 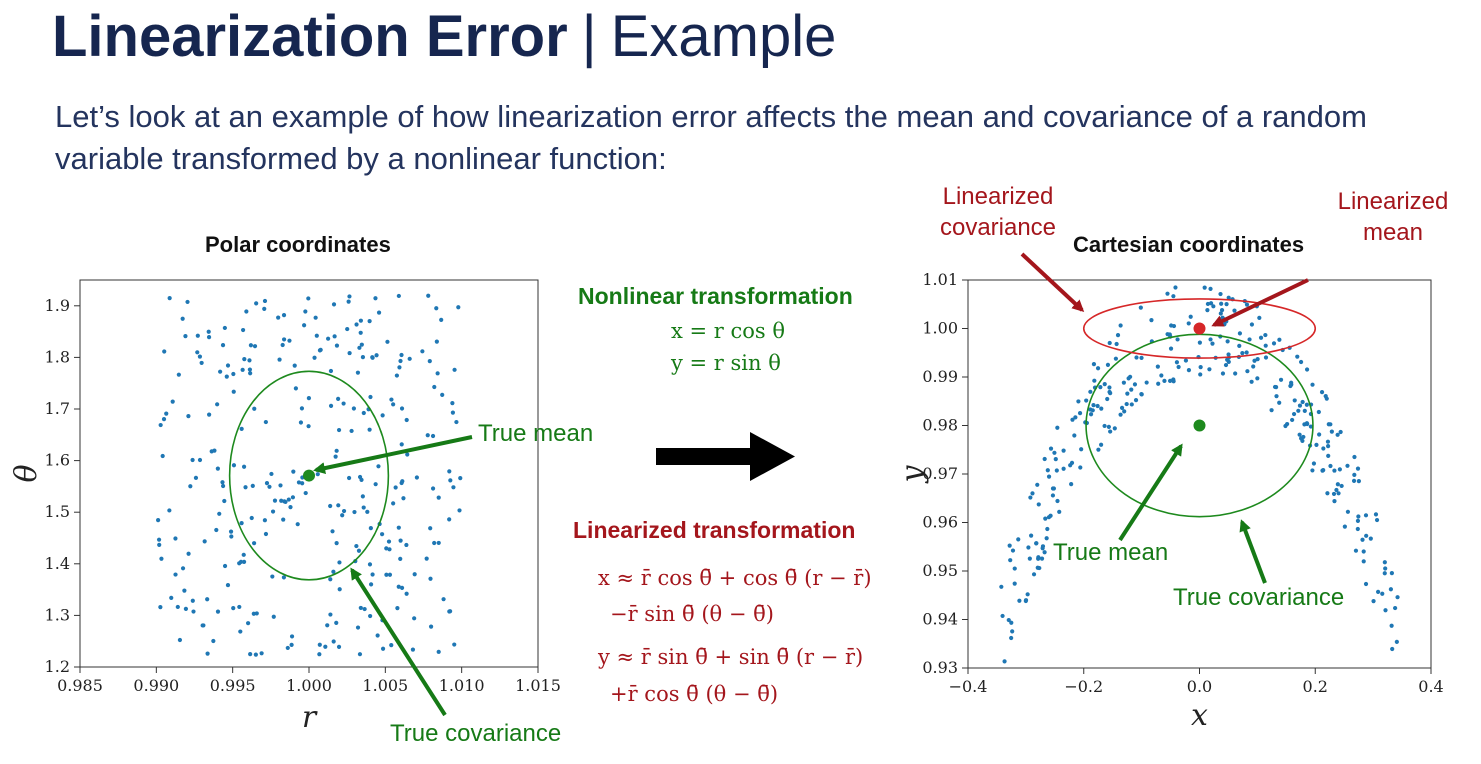 What do you see at coordinates (728, 331) in the screenshot?
I see `nonlinear-eq-x: x = r cos θ` at bounding box center [728, 331].